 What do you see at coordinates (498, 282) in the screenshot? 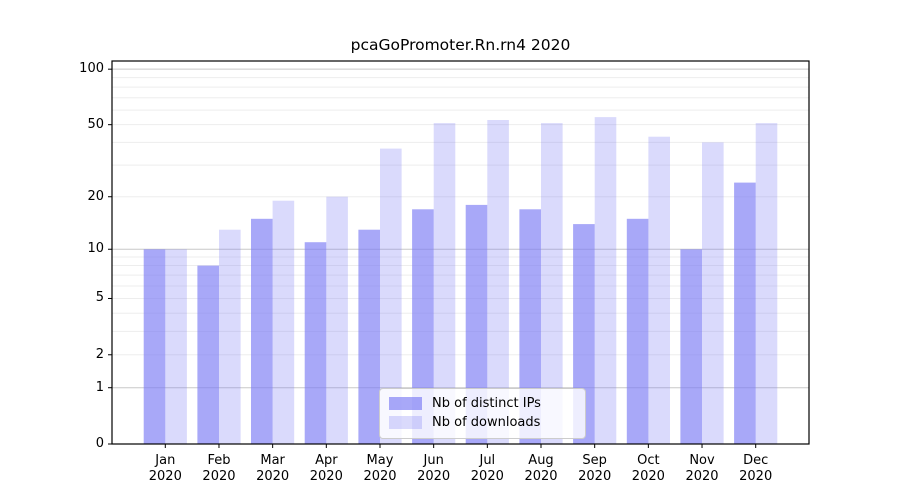
I see `bar-downloads-jul` at bounding box center [498, 282].